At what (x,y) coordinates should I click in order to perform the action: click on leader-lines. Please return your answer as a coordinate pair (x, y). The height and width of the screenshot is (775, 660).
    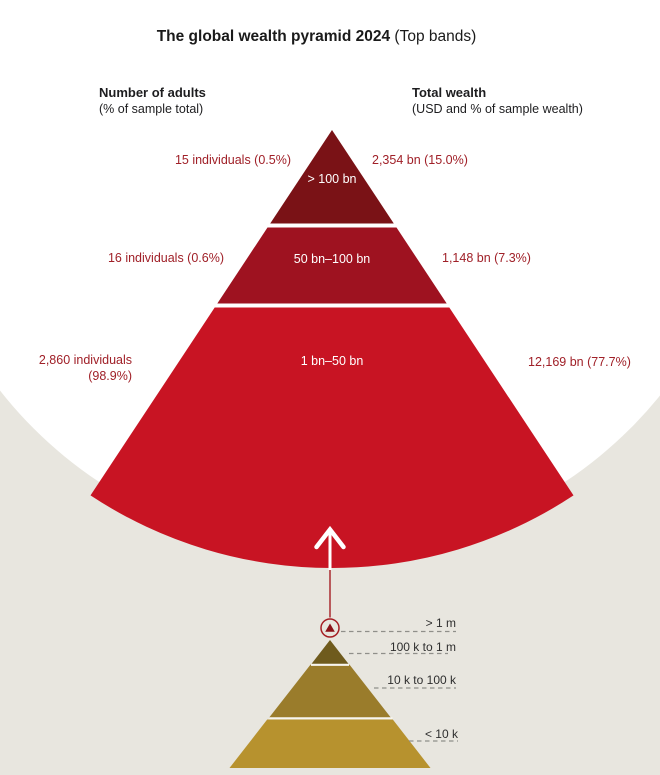
    Looking at the image, I should click on (399, 686).